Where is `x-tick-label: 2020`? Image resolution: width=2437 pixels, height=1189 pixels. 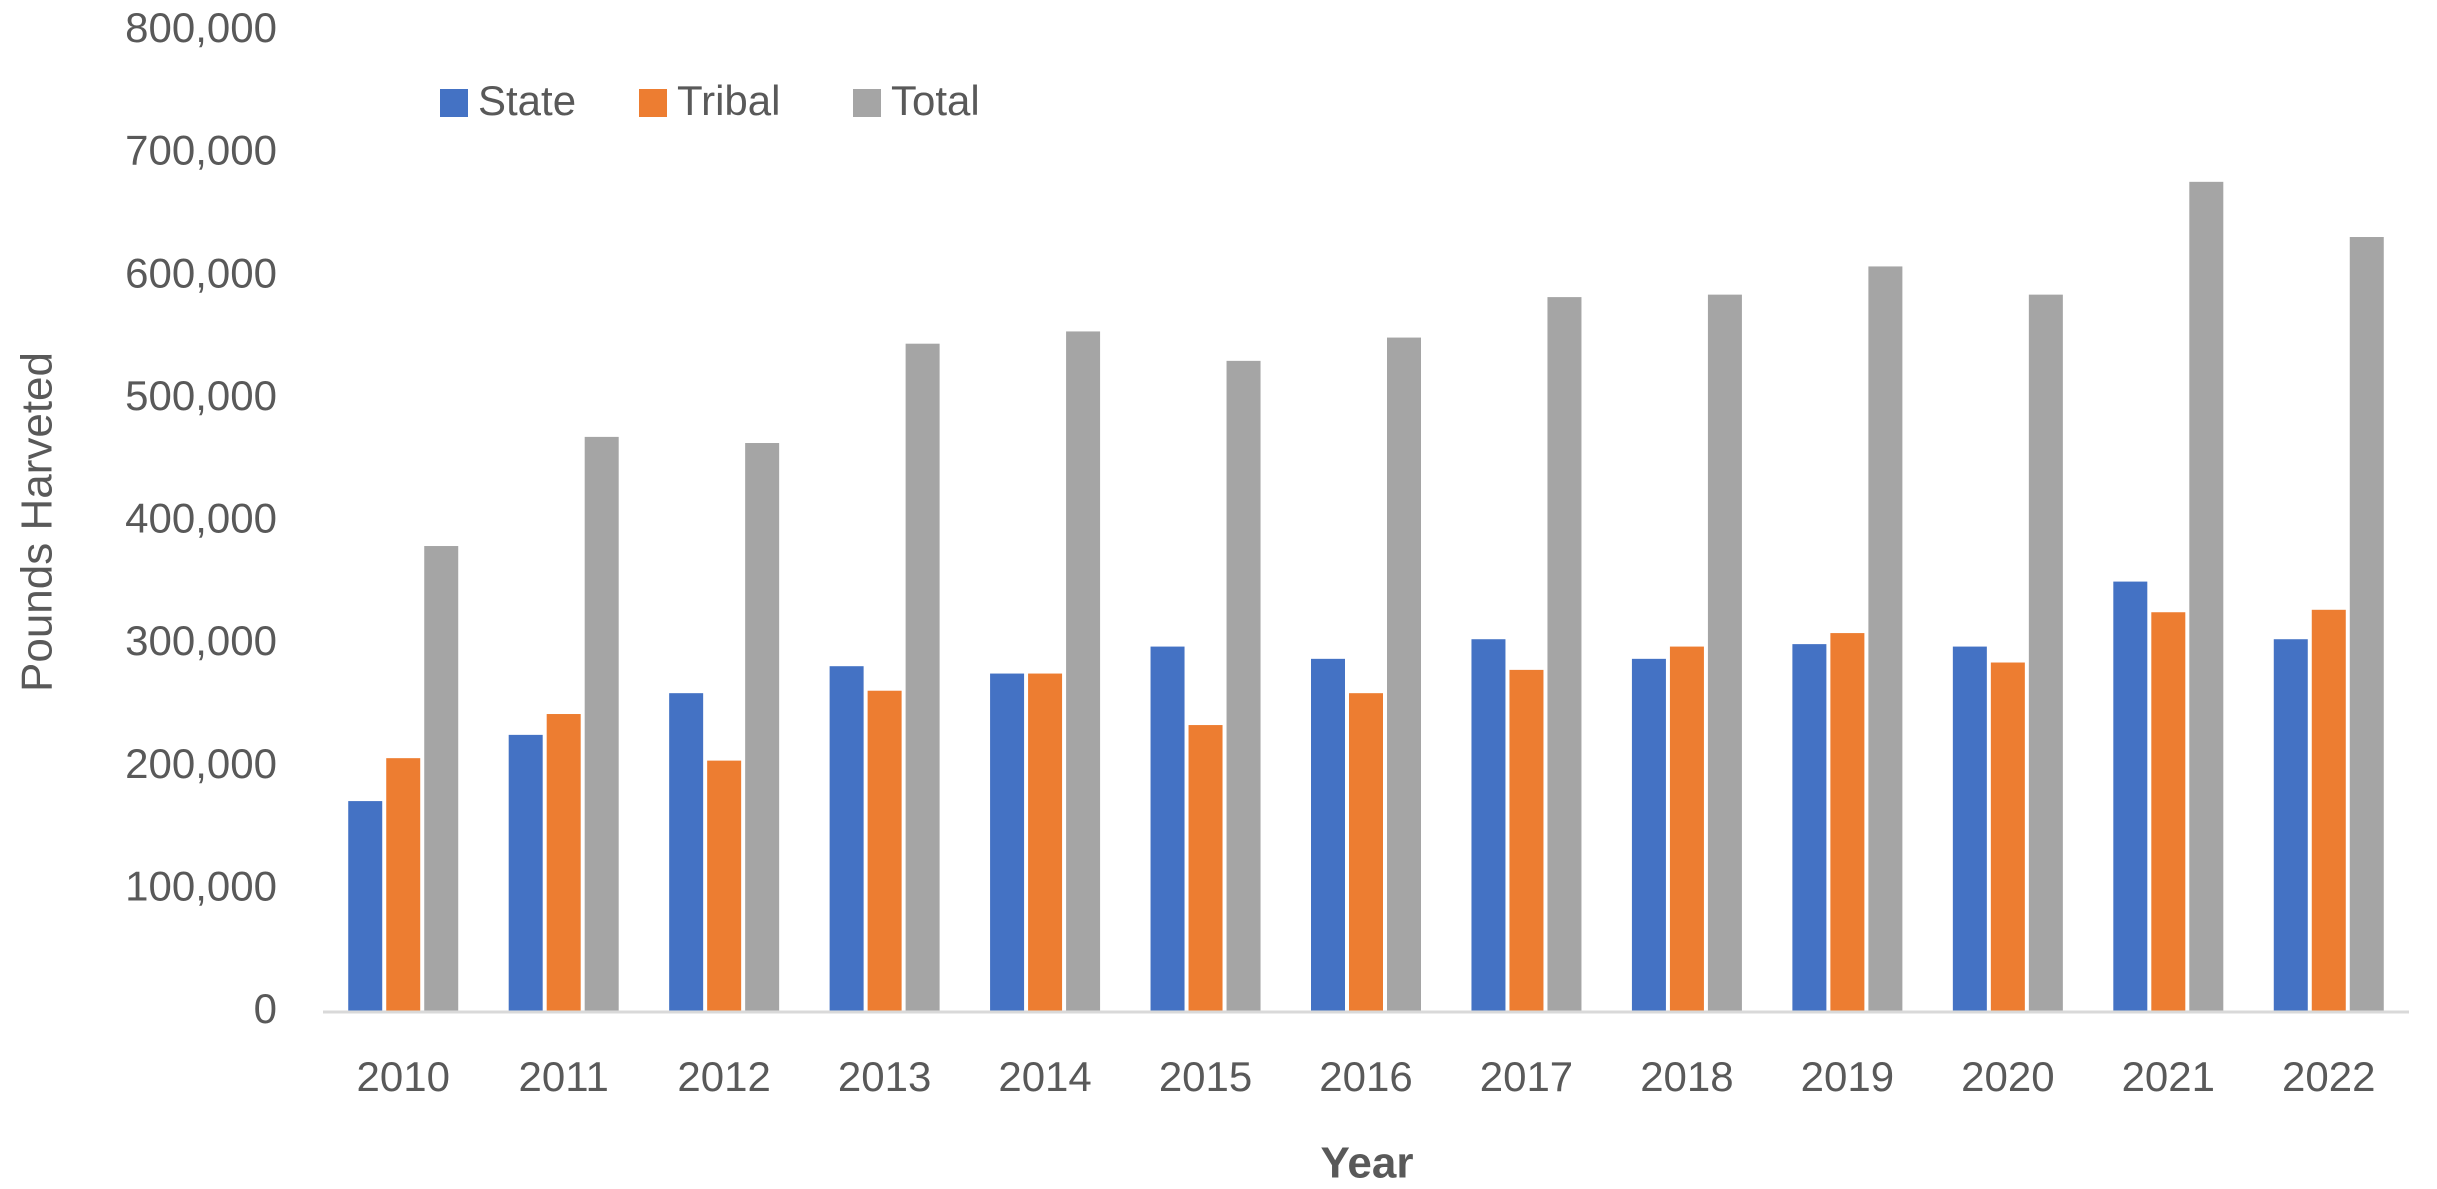
x-tick-label: 2020 is located at coordinates (2007, 1076).